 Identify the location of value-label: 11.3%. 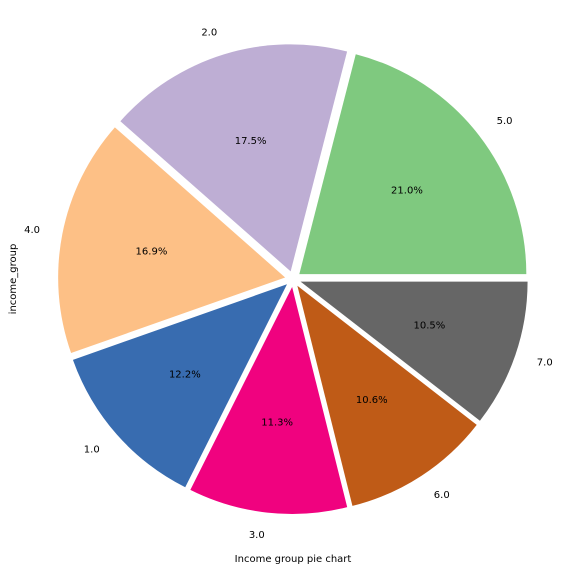
(277, 422).